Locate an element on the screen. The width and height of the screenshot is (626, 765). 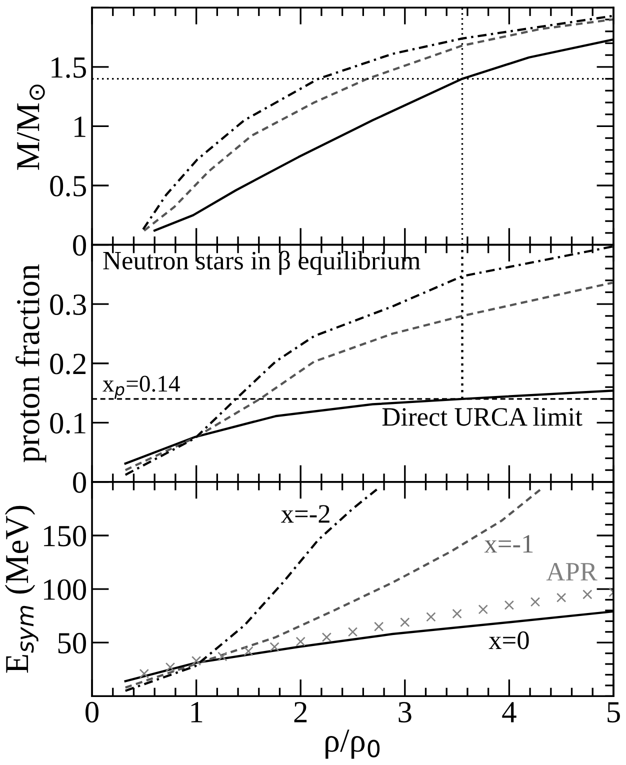
annotation: APR is located at coordinates (572, 571).